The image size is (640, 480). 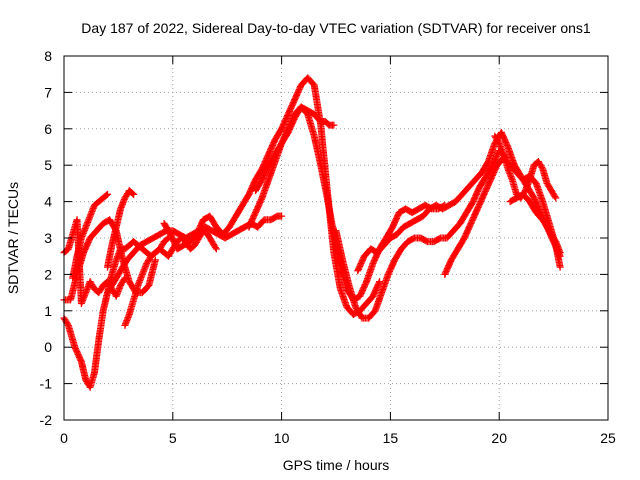 What do you see at coordinates (48, 202) in the screenshot?
I see `y-tick-label: 4` at bounding box center [48, 202].